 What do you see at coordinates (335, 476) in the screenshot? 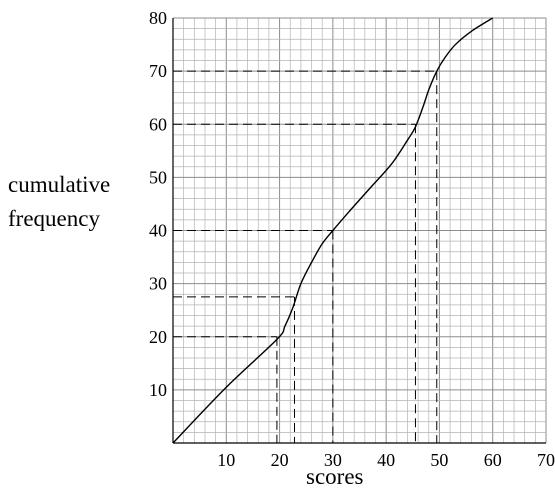
I see `x-axis-label: scores` at bounding box center [335, 476].